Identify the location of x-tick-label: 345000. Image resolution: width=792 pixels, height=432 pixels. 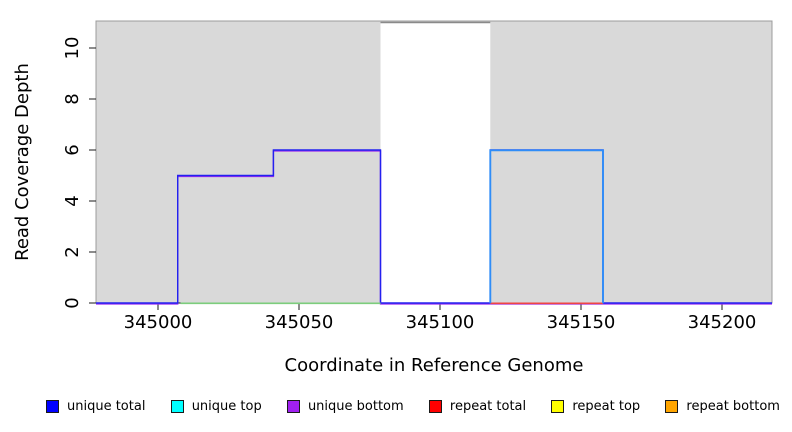
(158, 322).